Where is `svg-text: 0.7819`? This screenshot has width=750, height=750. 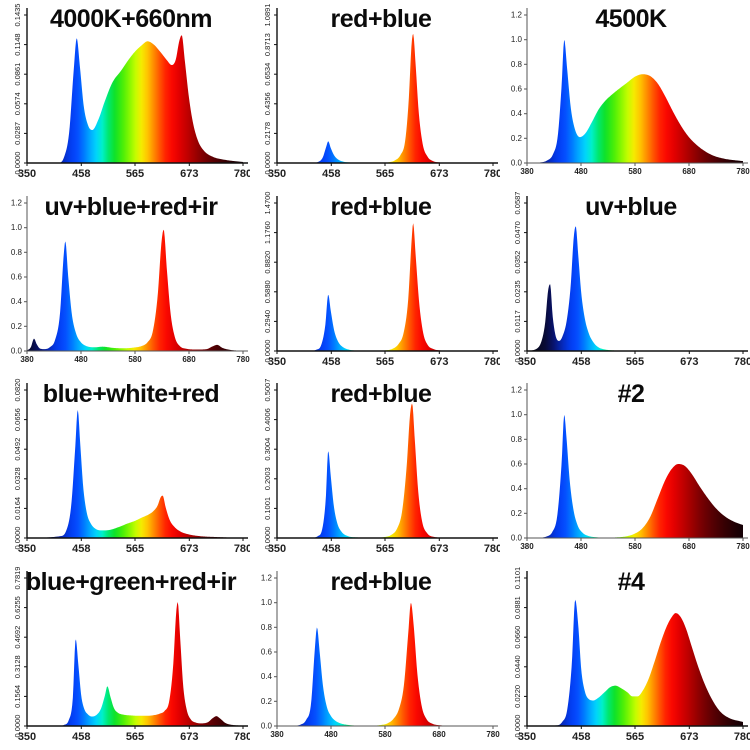 svg-text: 0.7819 is located at coordinates (17, 577).